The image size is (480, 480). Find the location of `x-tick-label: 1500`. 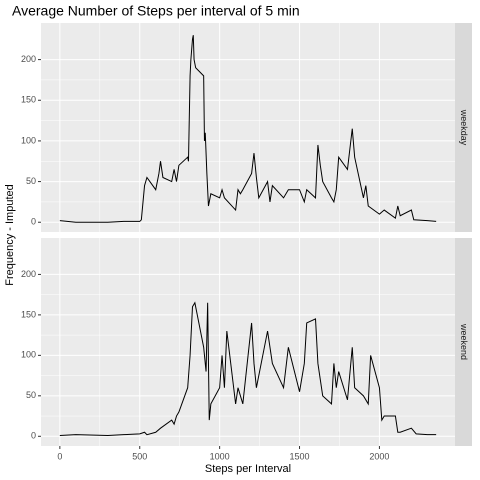

x-tick-label: 1500 is located at coordinates (300, 456).